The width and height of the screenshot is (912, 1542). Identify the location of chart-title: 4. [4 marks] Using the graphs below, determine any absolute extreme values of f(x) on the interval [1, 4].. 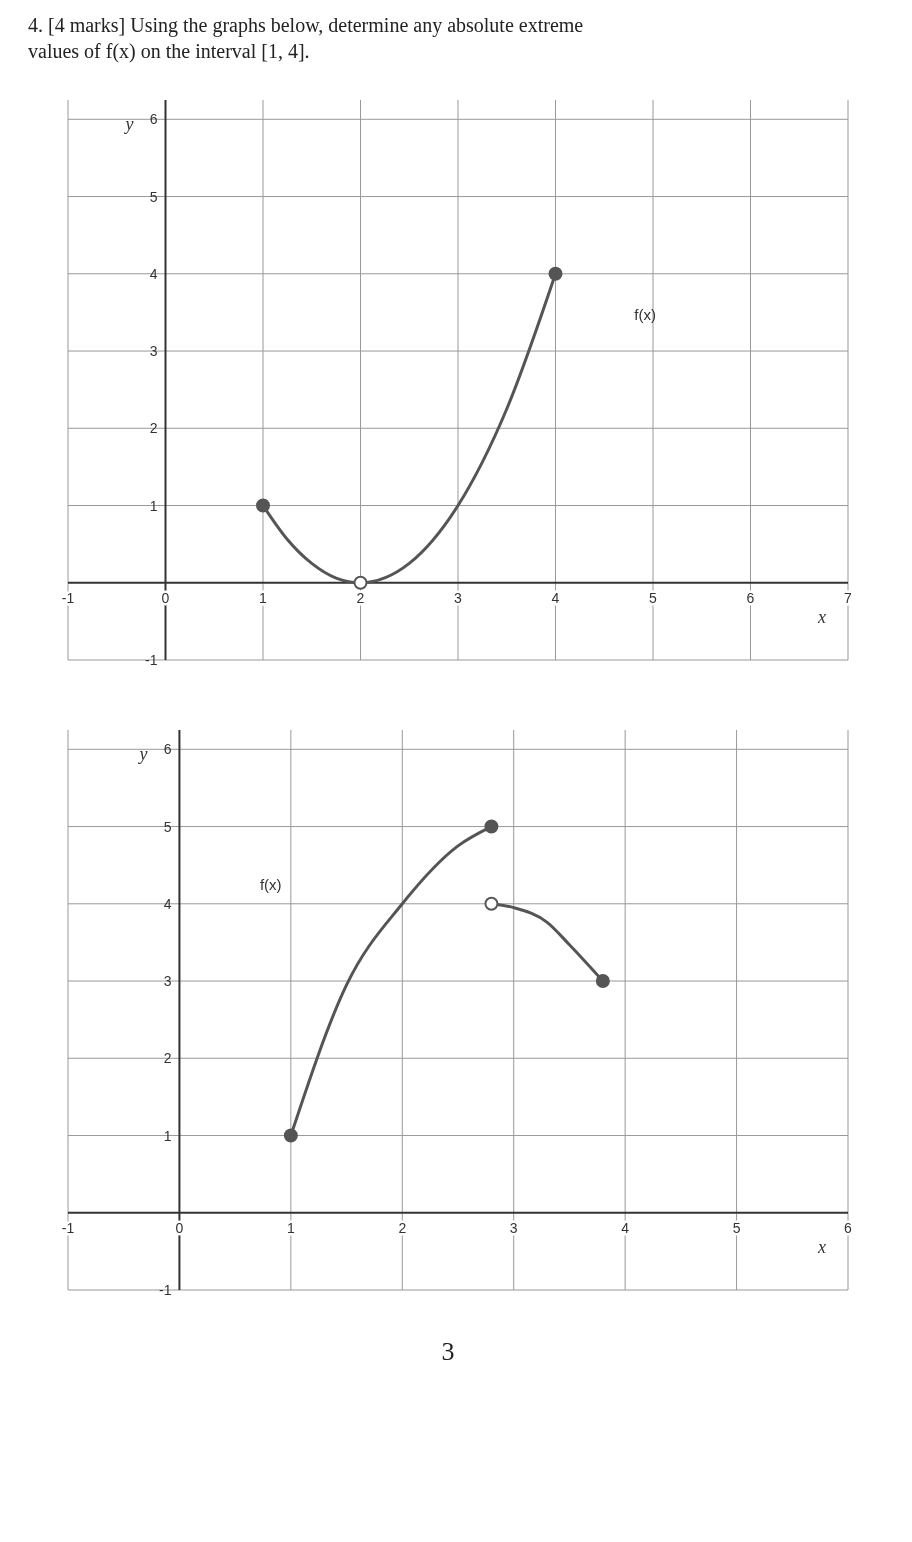
(306, 38).